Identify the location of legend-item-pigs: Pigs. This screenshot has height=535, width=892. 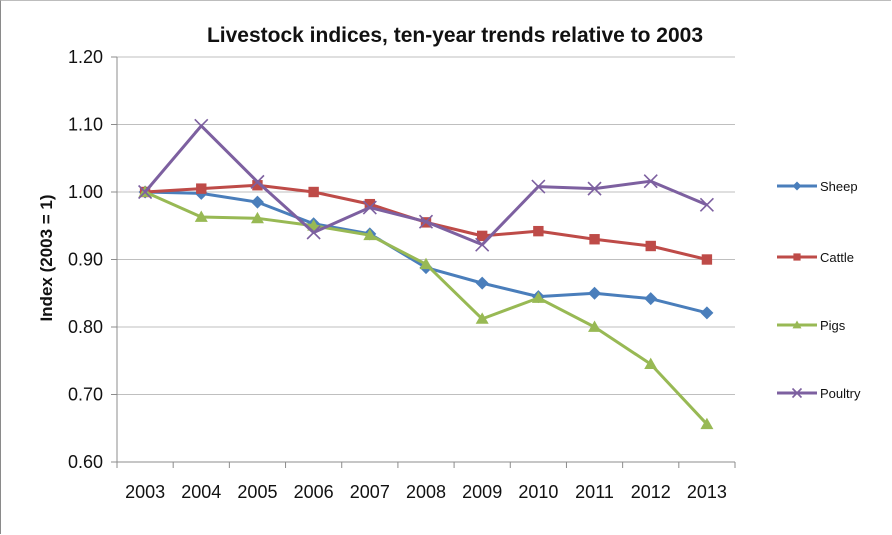
(811, 325).